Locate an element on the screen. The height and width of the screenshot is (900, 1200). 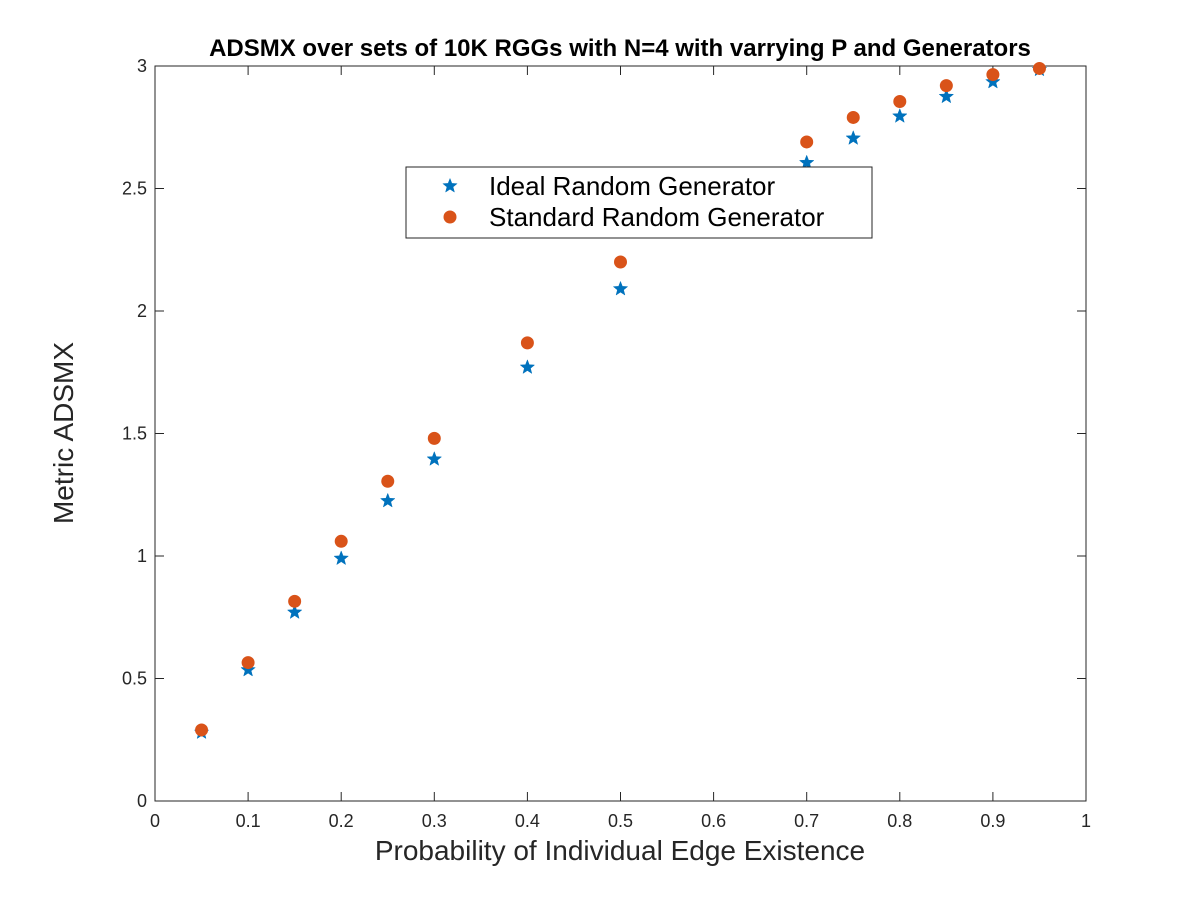
x-tick-label: 0.4 is located at coordinates (527, 821).